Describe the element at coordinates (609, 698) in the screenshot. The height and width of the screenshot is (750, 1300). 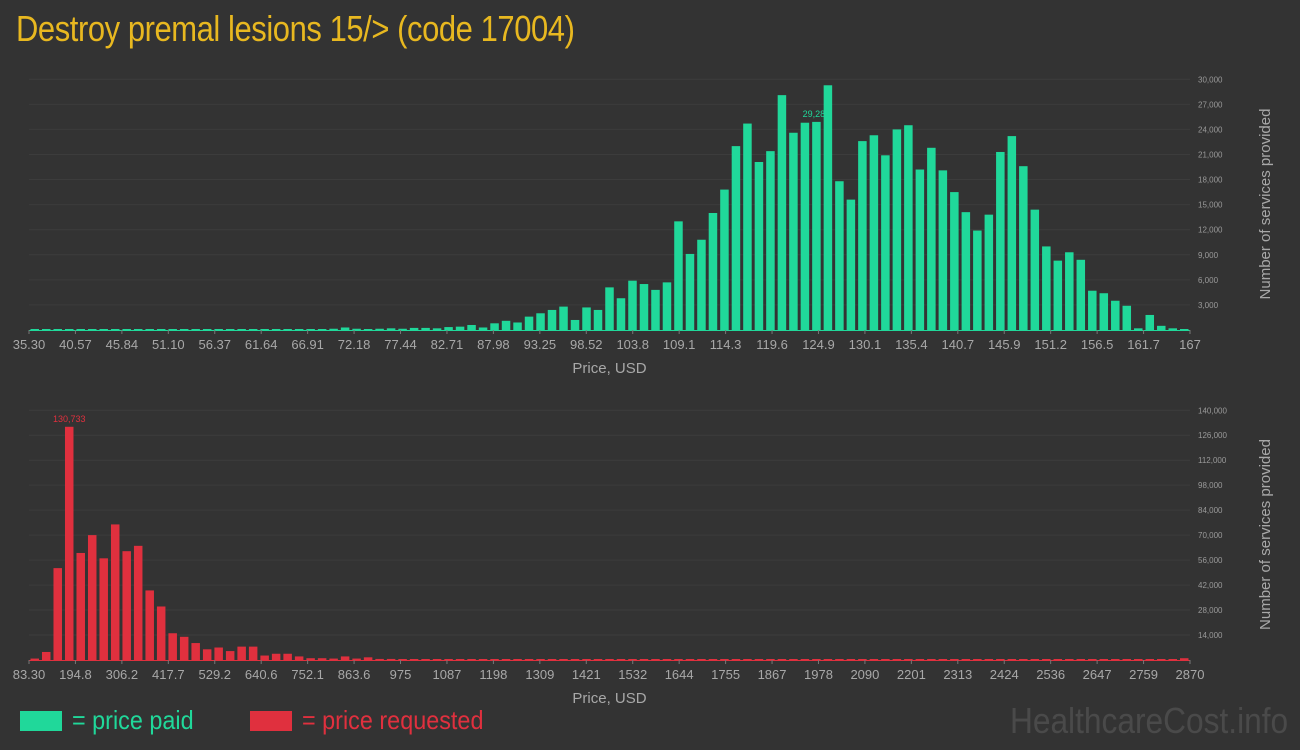
I see `requested-x-axis-title: Price, USD` at that location.